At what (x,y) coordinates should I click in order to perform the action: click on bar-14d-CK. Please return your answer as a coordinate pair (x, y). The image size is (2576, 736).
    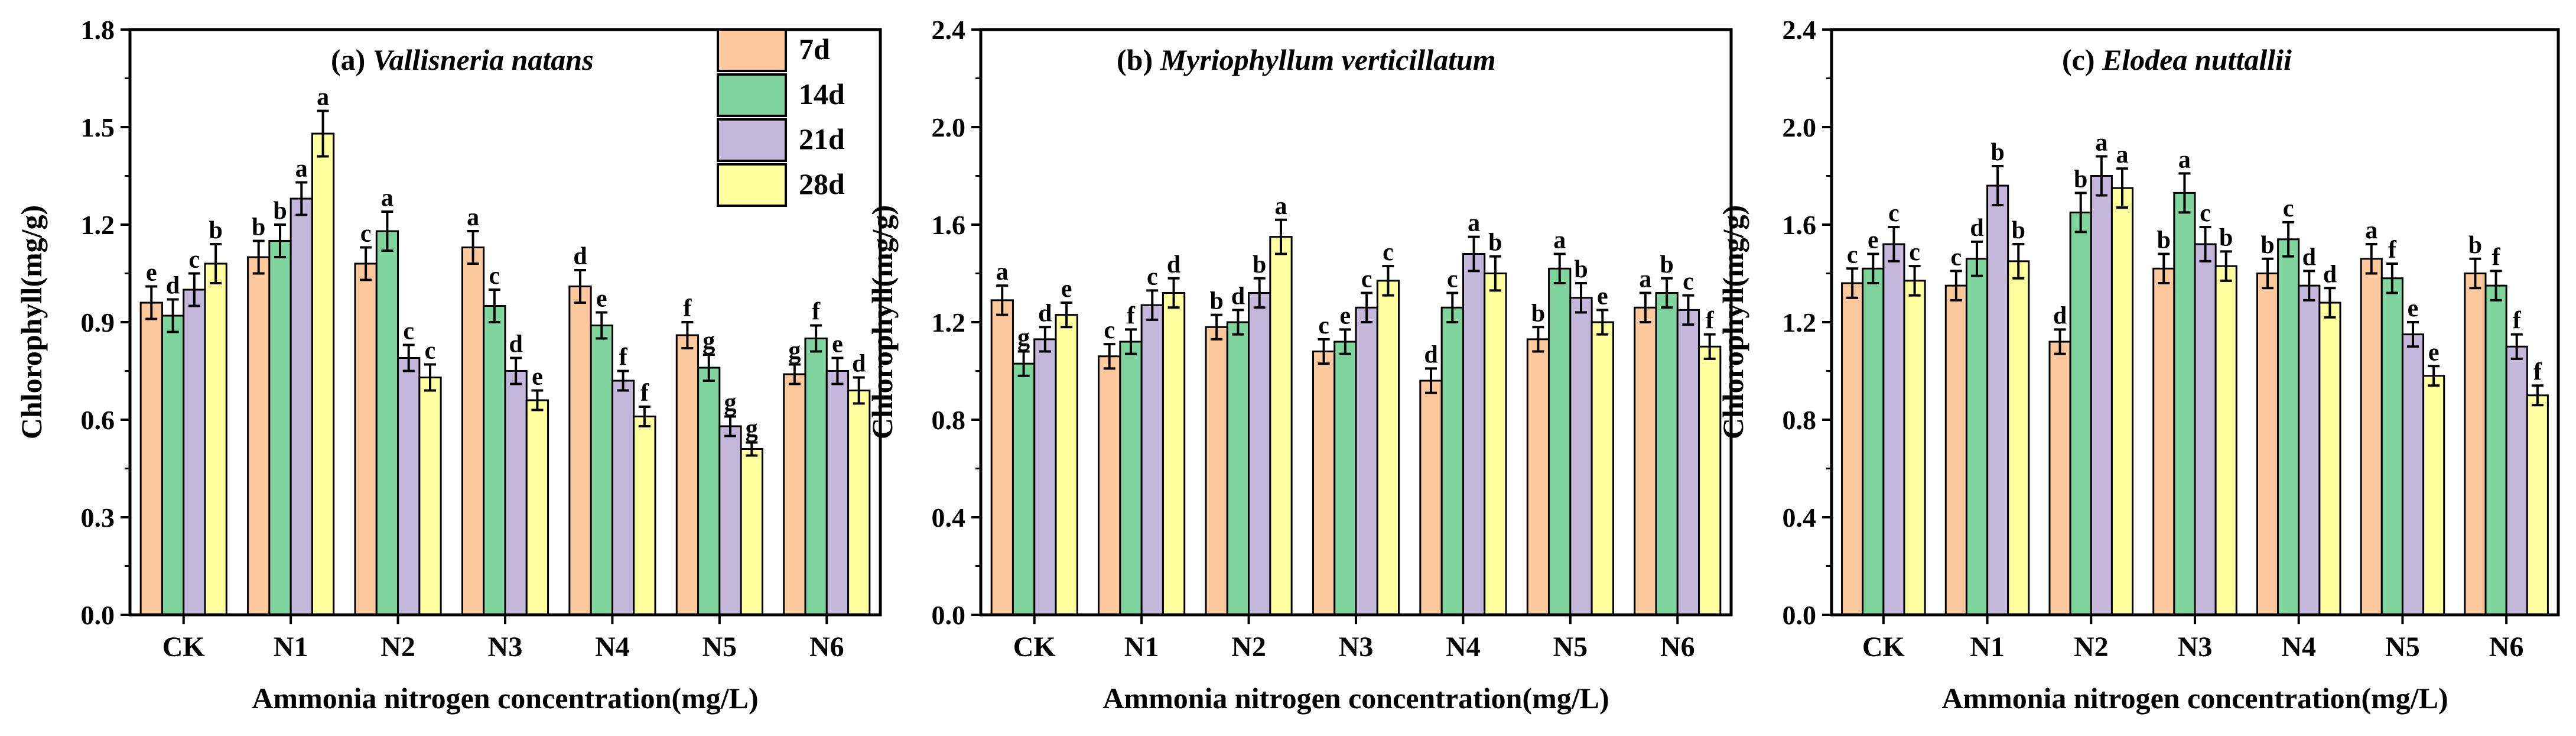
    Looking at the image, I should click on (1024, 489).